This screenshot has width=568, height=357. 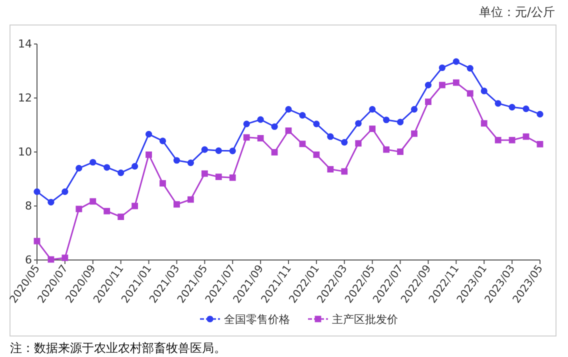 I want to click on y-axis-title: 单位：元/公斤, so click(x=516, y=12).